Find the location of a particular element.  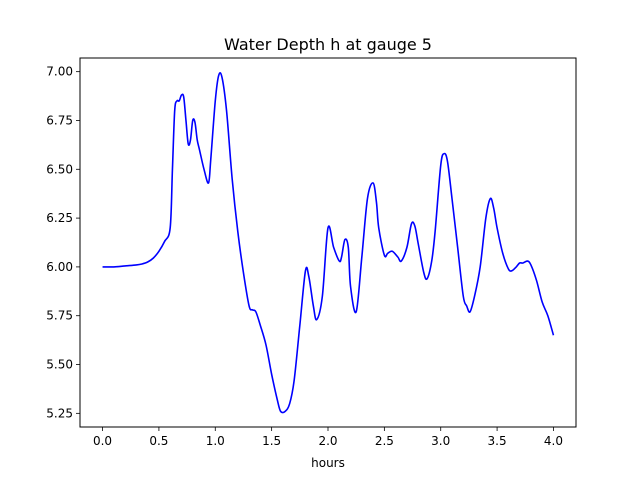

y-tick-label: 7.00 is located at coordinates (59, 72).